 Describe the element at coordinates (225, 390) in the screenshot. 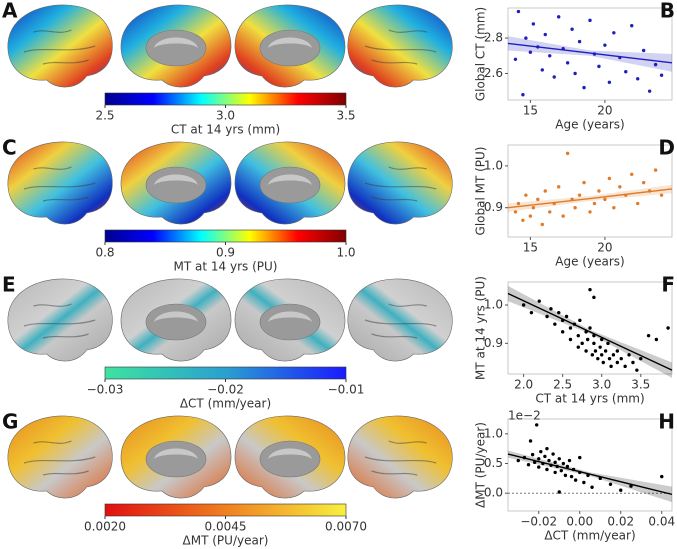

I see `tick-label: −0.02` at that location.